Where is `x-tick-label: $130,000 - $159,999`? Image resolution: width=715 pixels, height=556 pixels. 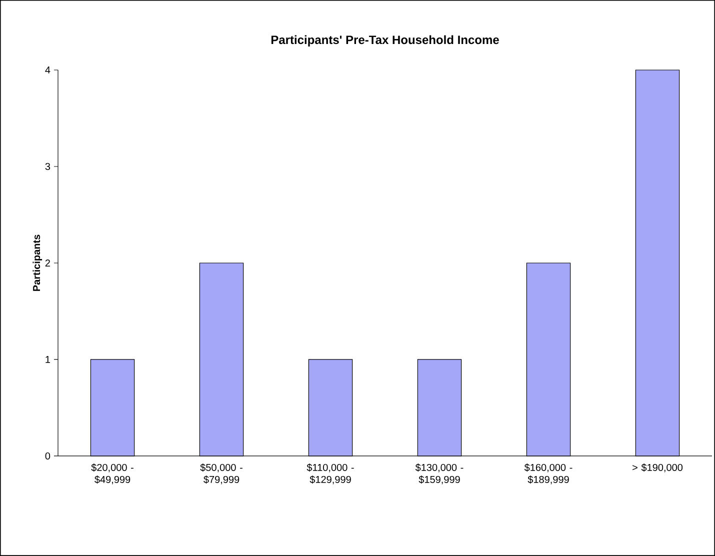
x-tick-label: $130,000 - $159,999 is located at coordinates (439, 474).